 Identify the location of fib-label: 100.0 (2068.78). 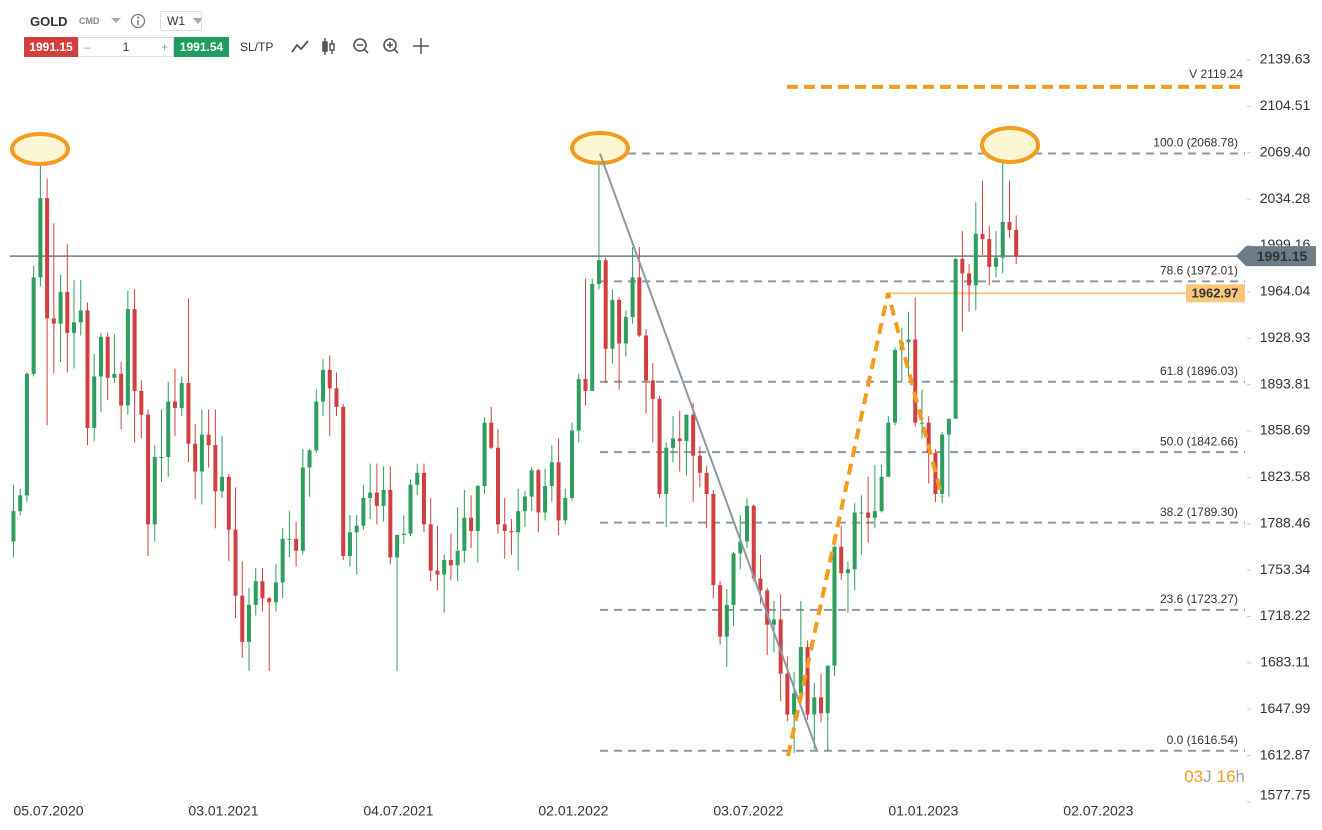
(1195, 143).